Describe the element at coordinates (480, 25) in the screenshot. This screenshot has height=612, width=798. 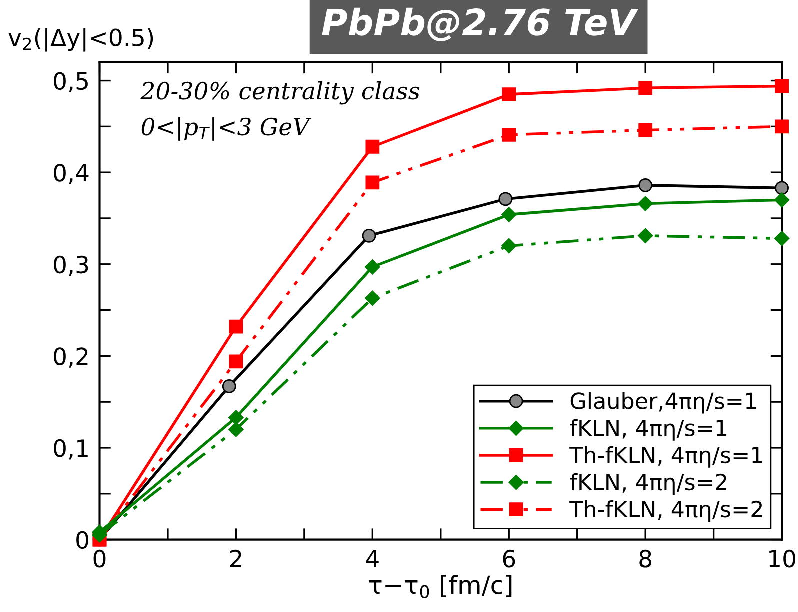
I see `chart-title: PbPb@2.76 TeV` at that location.